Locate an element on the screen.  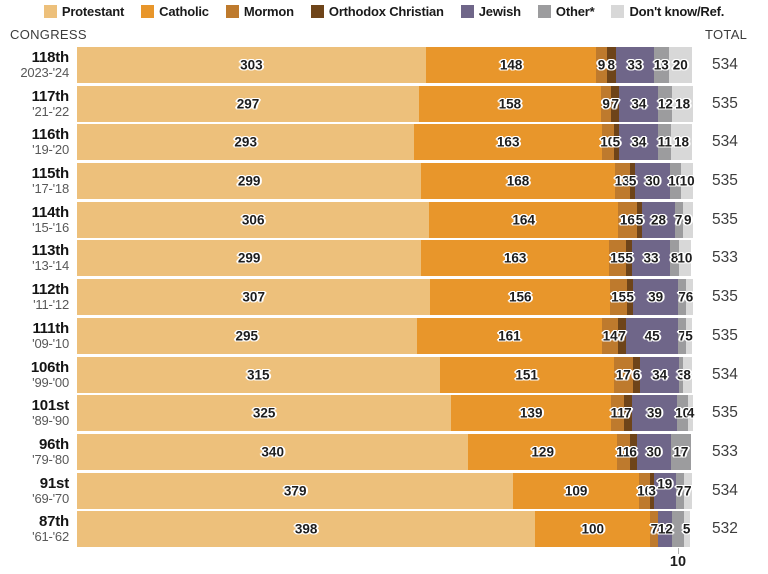
segment-value-label: 398 is located at coordinates (306, 529).